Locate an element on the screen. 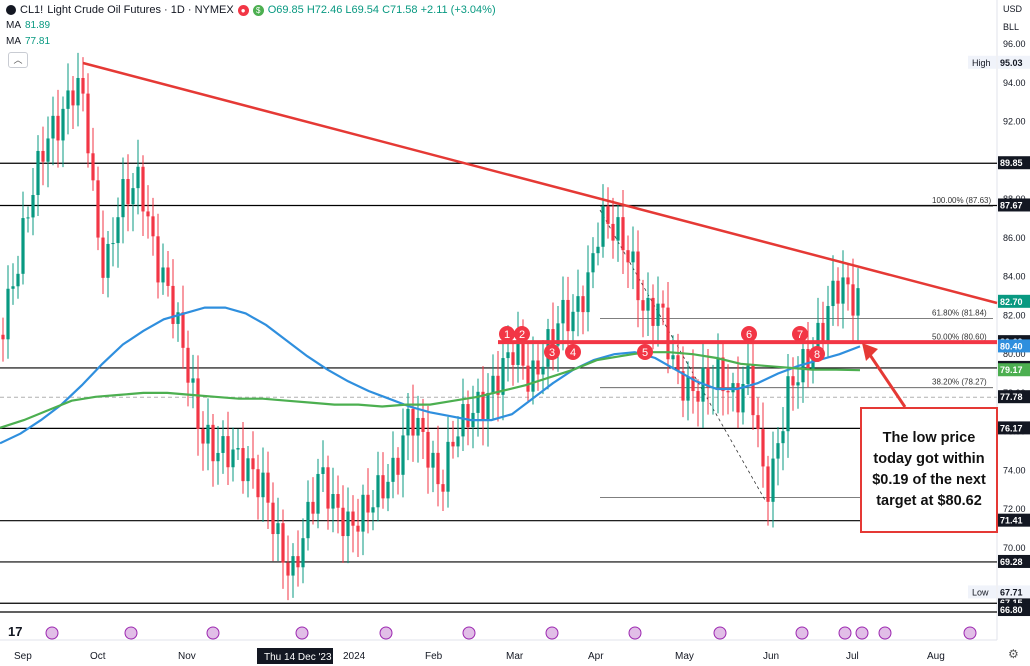 The width and height of the screenshot is (1030, 666). fib-label: 100.00% (87.63) is located at coordinates (961, 200).